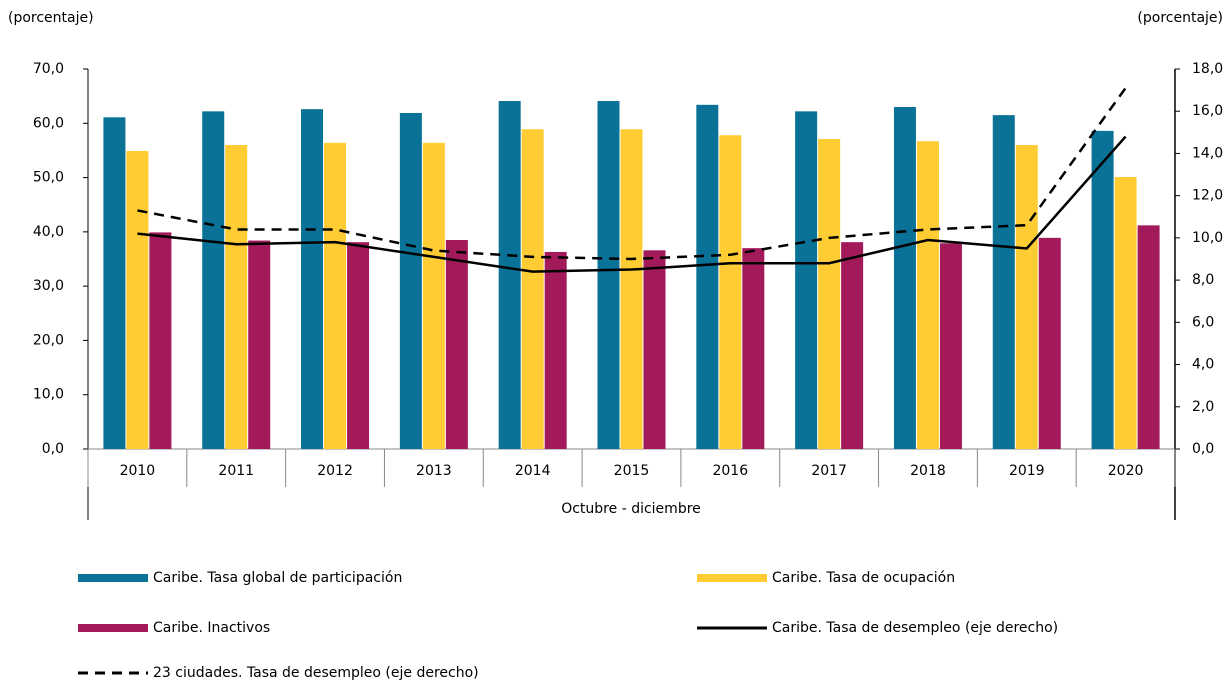 This screenshot has height=682, width=1231. I want to click on y2-tick-label: 14,0, so click(1207, 153).